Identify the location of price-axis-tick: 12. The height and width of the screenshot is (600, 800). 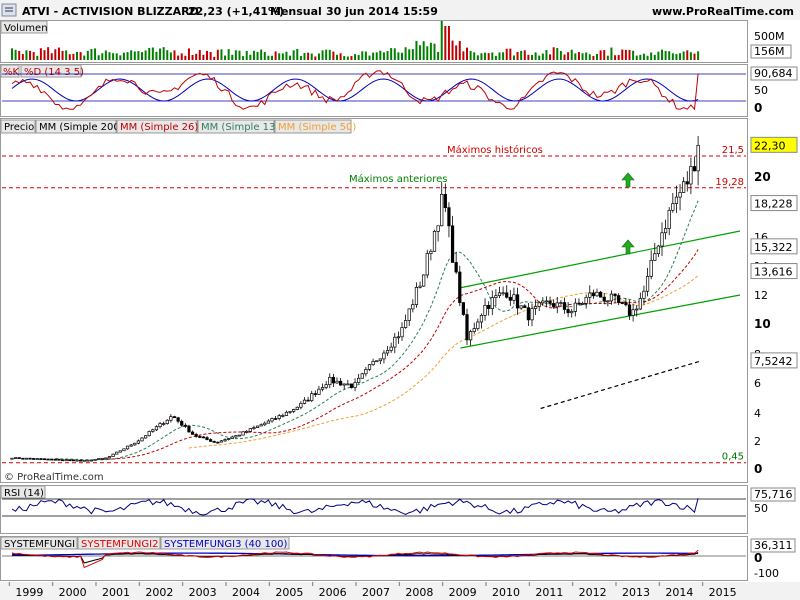
(761, 295).